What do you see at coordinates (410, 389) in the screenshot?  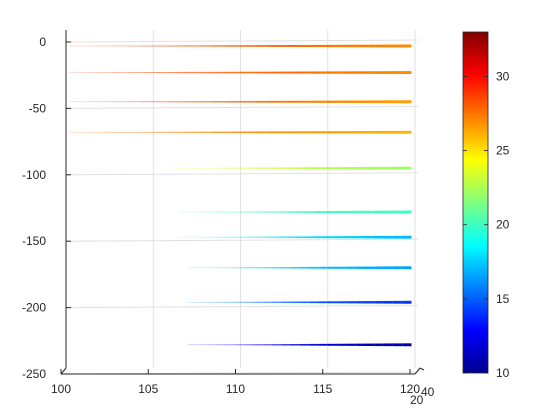 I see `x-tick-label: 120` at bounding box center [410, 389].